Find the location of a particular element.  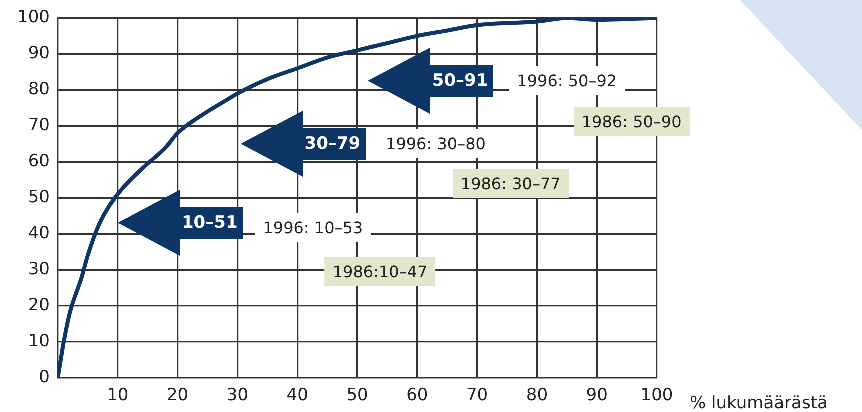

y-tick-label: 30 is located at coordinates (39, 269).